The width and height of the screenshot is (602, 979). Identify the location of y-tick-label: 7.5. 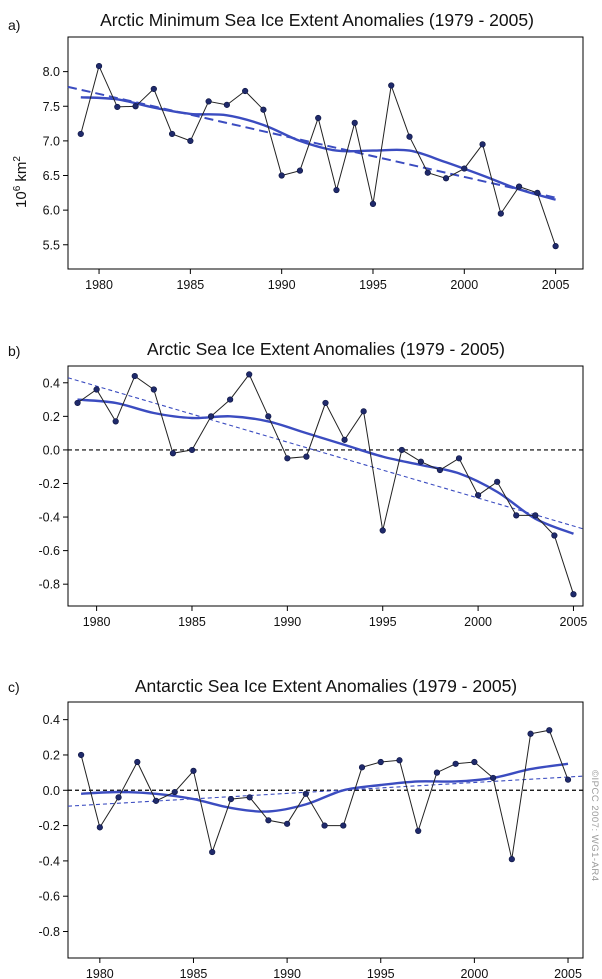
(51, 107).